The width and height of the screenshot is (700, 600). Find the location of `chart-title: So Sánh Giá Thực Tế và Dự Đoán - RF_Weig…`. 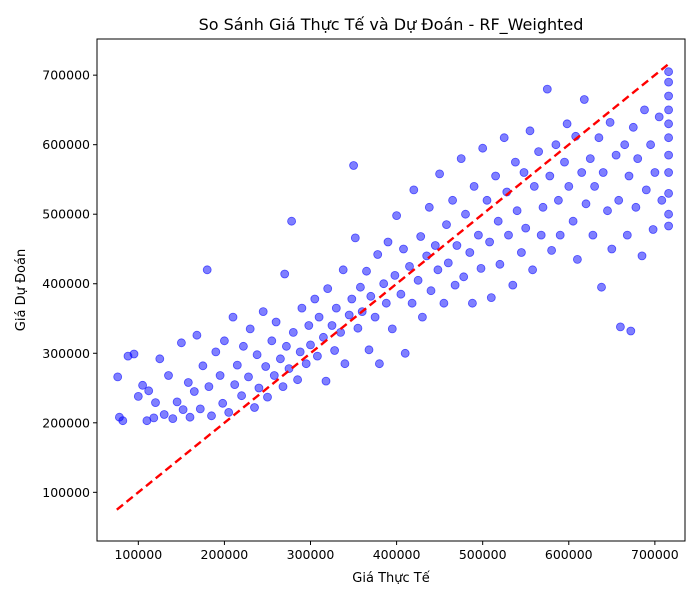

chart-title: So Sánh Giá Thực Tế và Dự Đoán - RF_Weig… is located at coordinates (391, 25).